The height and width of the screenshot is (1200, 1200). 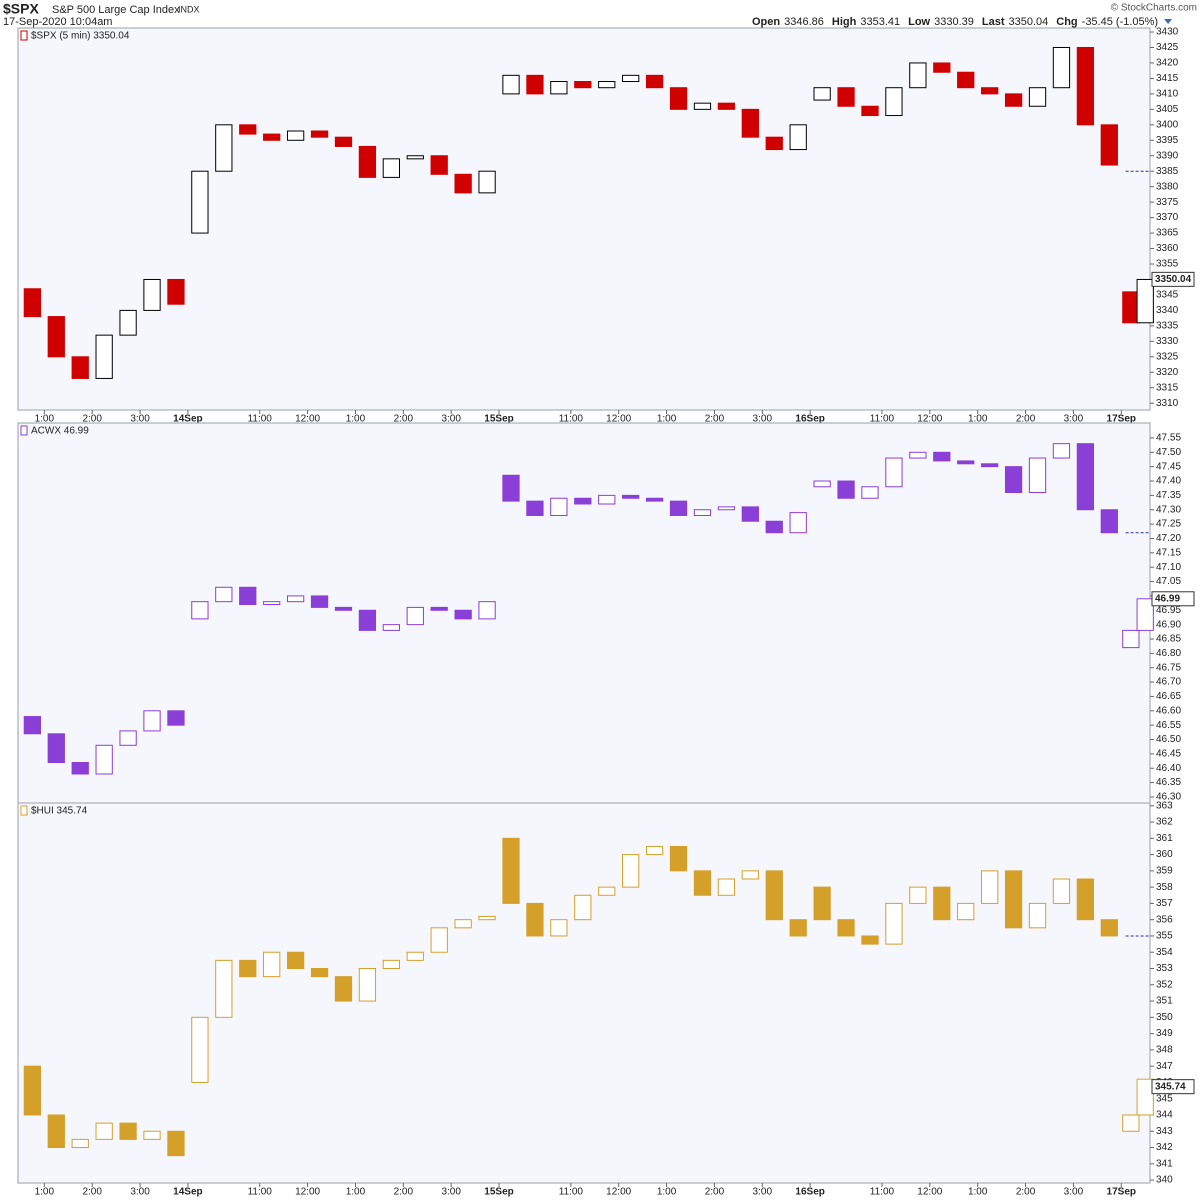 I want to click on y-tick-label: 356, so click(x=1164, y=919).